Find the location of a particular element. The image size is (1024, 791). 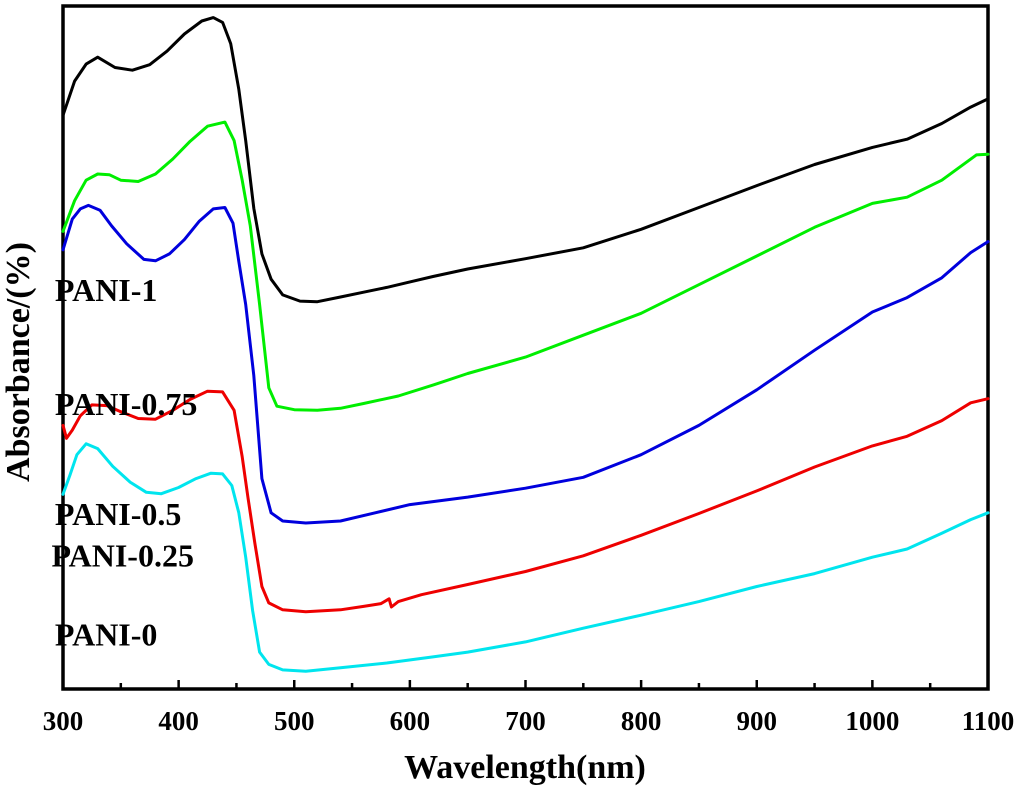

y-axis-title: Absorbance/(%) is located at coordinates (18, 362).